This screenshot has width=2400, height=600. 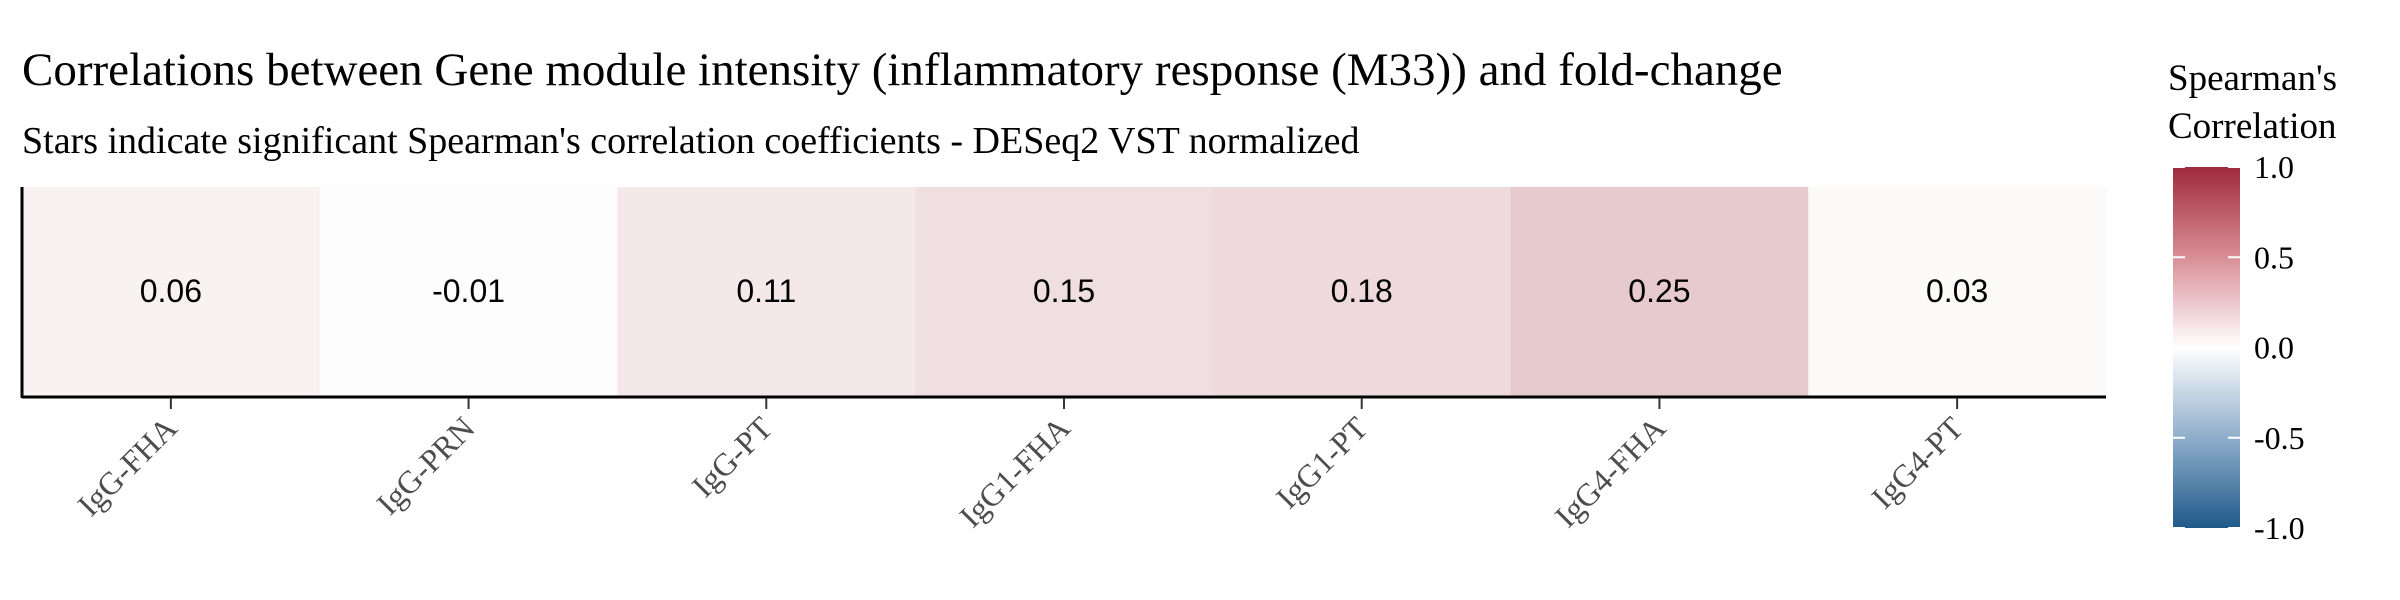 What do you see at coordinates (2279, 438) in the screenshot?
I see `legend-tick-label: -0.5` at bounding box center [2279, 438].